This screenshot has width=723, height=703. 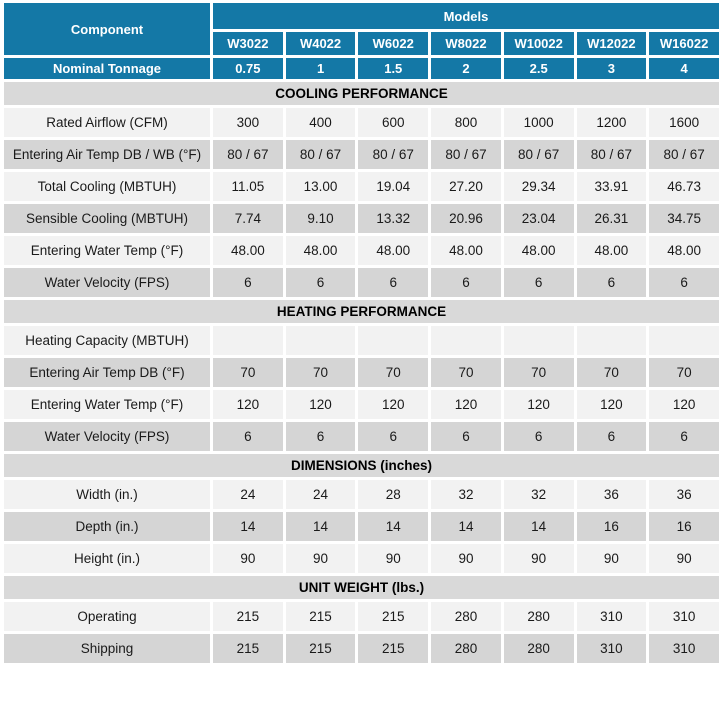 I want to click on cell-value: 19.04, so click(x=393, y=186).